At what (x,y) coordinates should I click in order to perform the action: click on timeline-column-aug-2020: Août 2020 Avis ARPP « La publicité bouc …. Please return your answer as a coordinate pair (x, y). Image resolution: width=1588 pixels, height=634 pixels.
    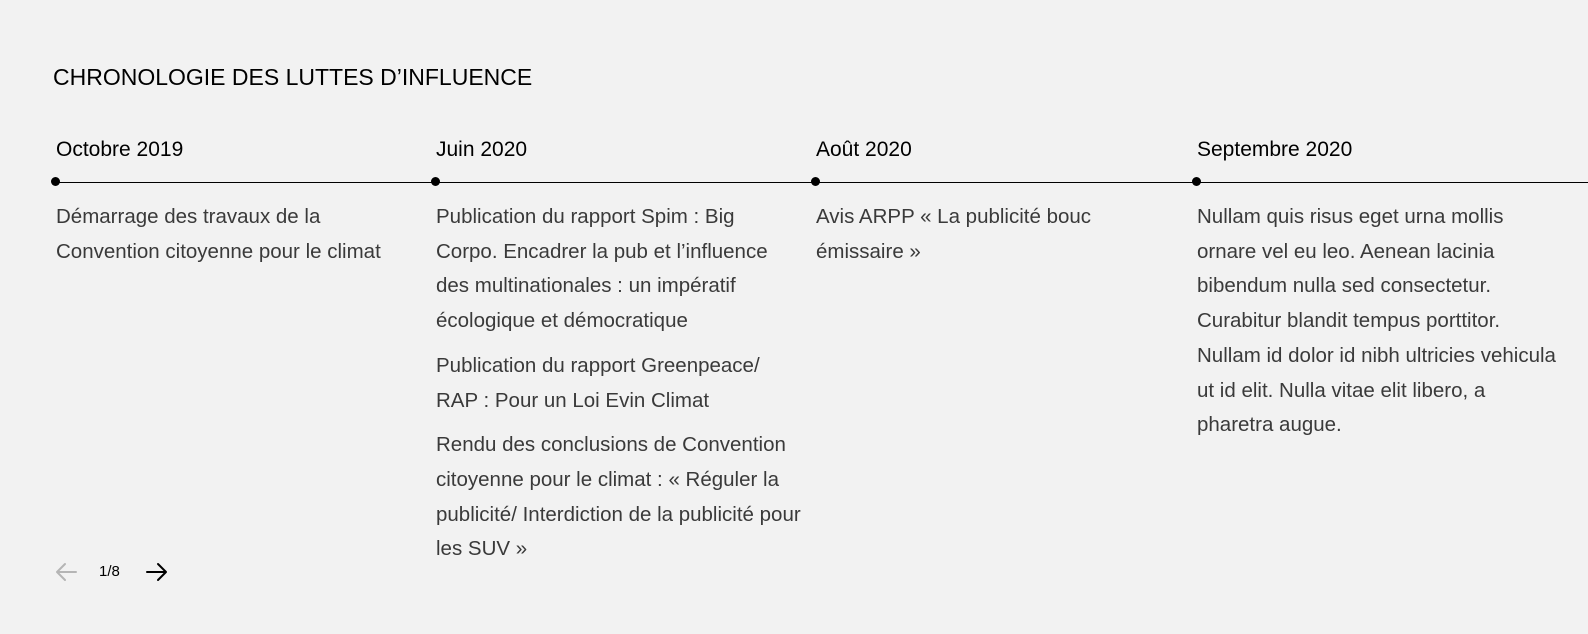
    Looking at the image, I should click on (996, 207).